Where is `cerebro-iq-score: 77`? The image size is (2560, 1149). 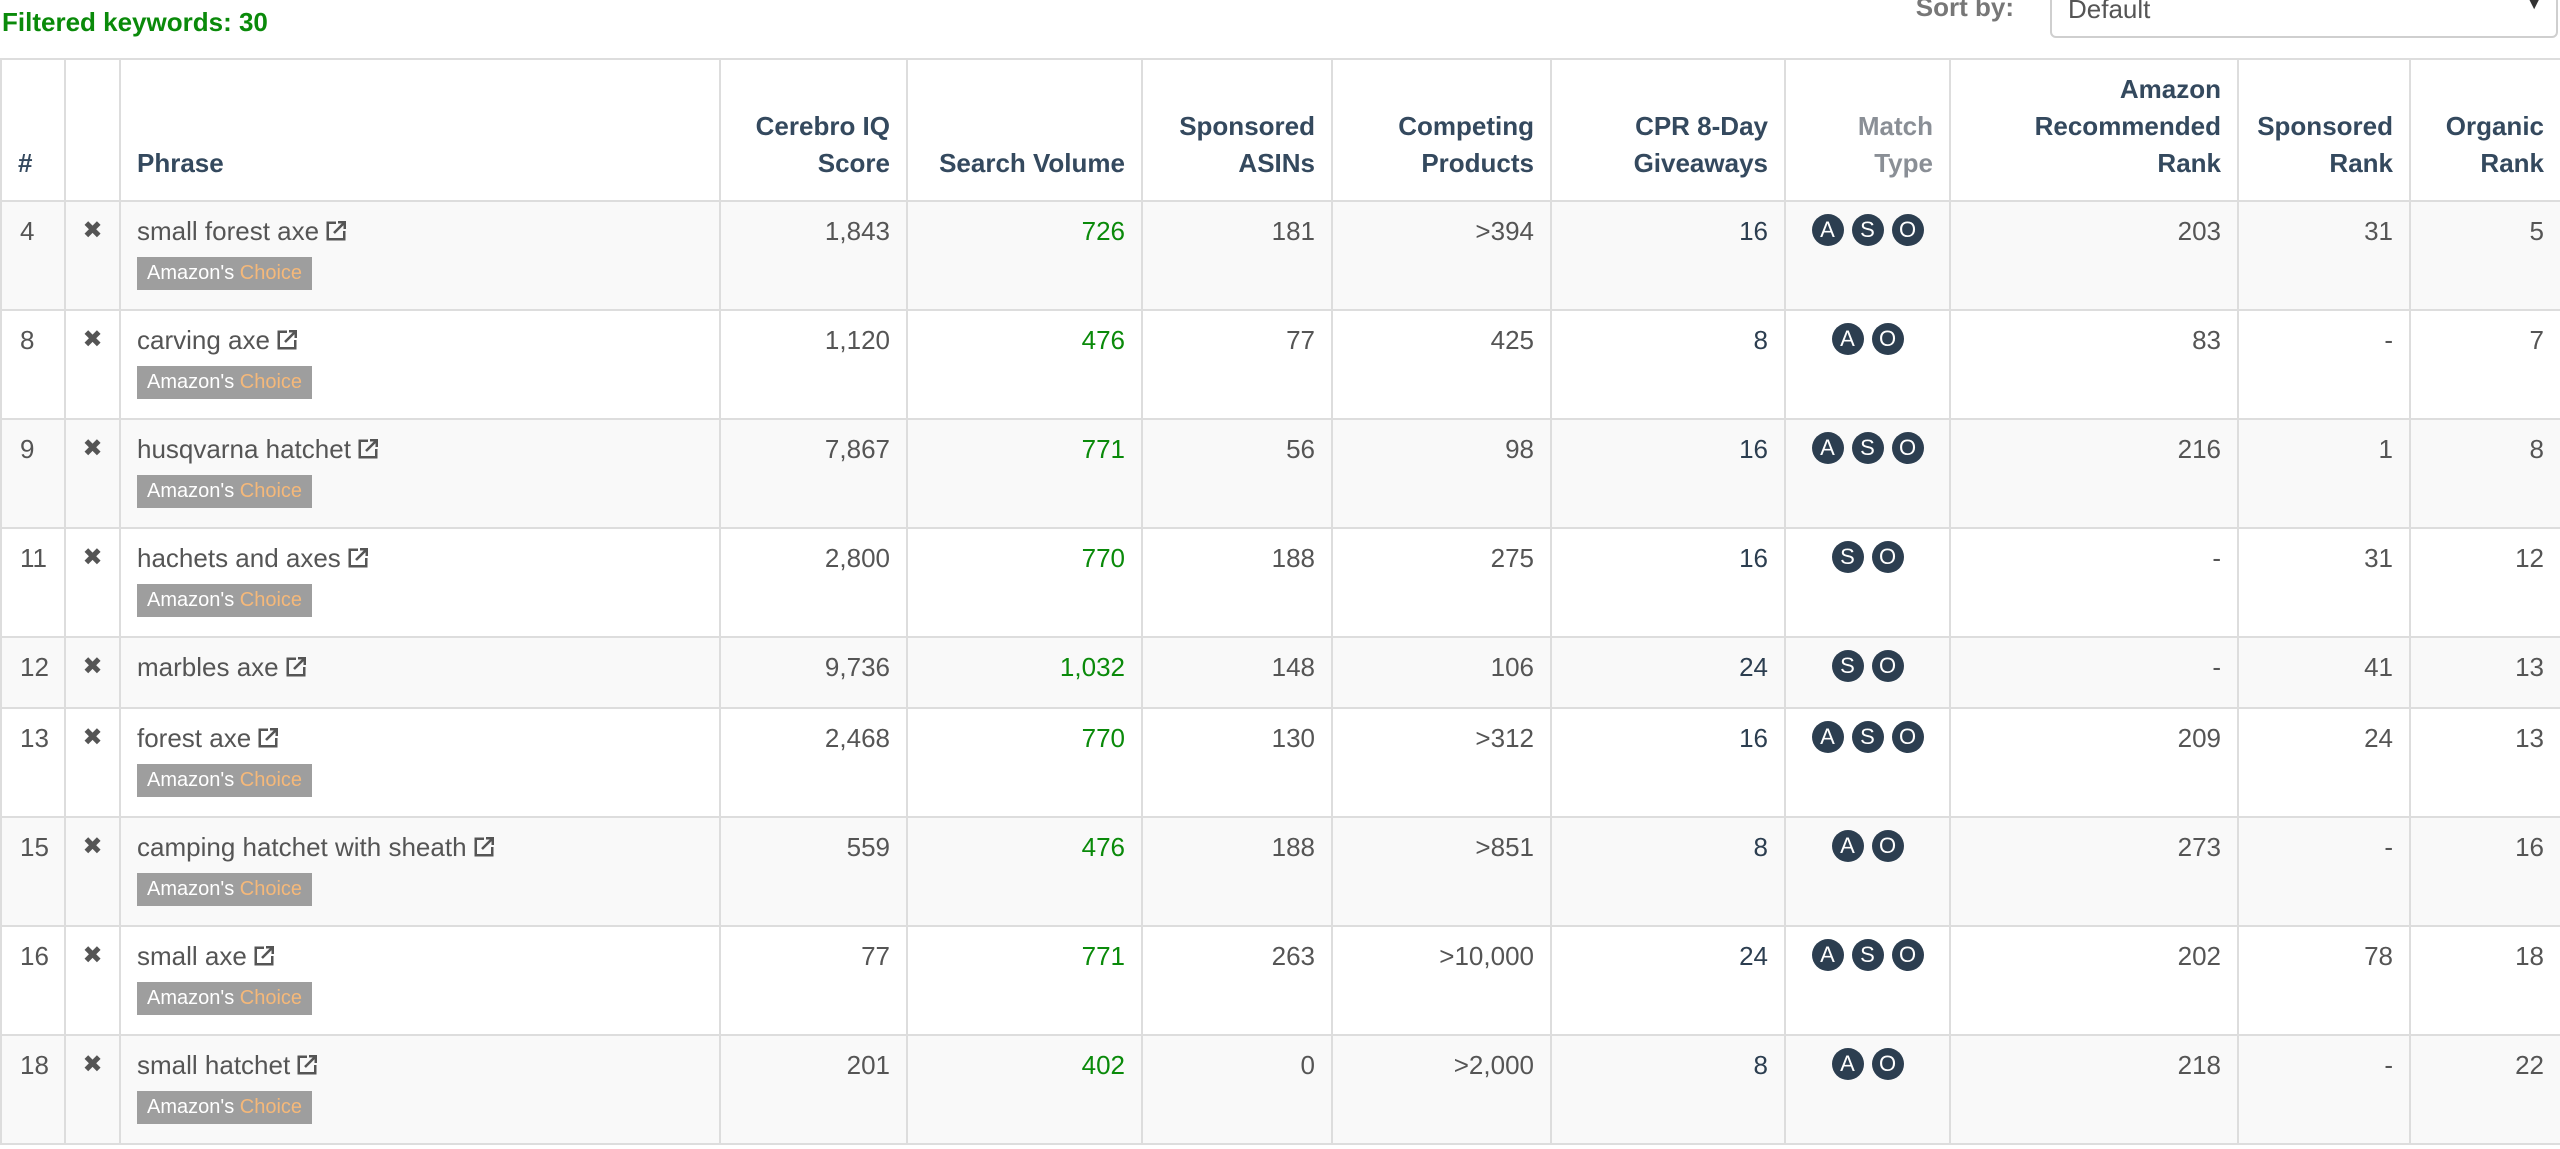
cerebro-iq-score: 77 is located at coordinates (813, 980).